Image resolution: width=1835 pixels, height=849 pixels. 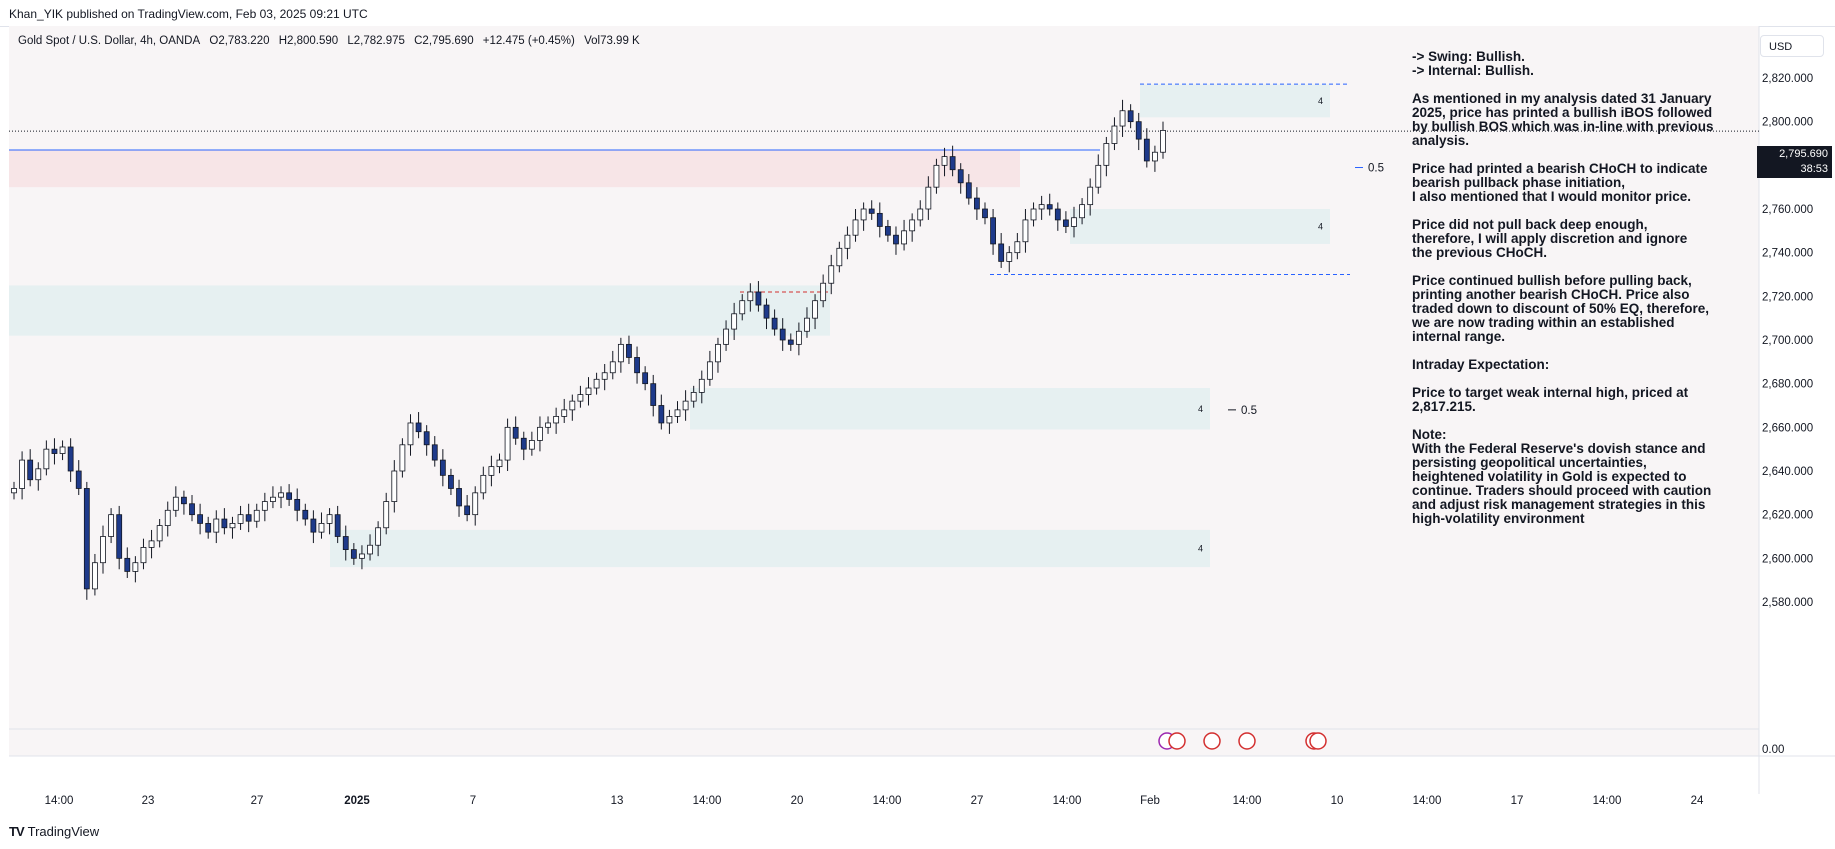 I want to click on price-tick-label: 2,580.000, so click(x=1787, y=603).